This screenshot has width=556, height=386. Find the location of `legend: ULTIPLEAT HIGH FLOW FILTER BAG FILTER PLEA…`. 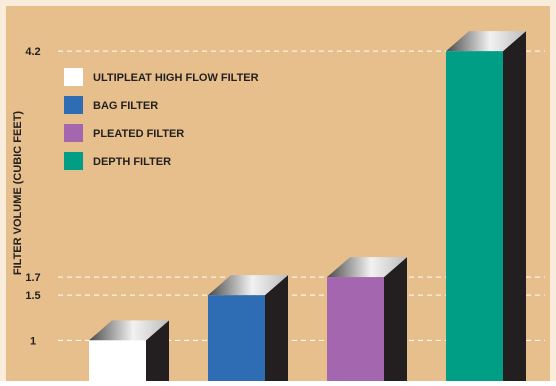

legend: ULTIPLEAT HIGH FLOW FILTER BAG FILTER PLEA… is located at coordinates (161, 119).